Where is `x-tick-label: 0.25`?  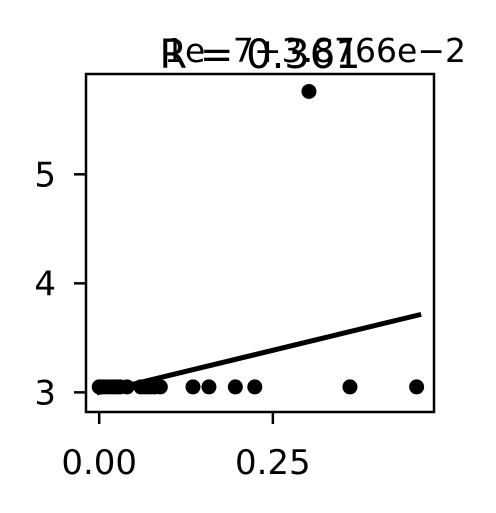 x-tick-label: 0.25 is located at coordinates (273, 463).